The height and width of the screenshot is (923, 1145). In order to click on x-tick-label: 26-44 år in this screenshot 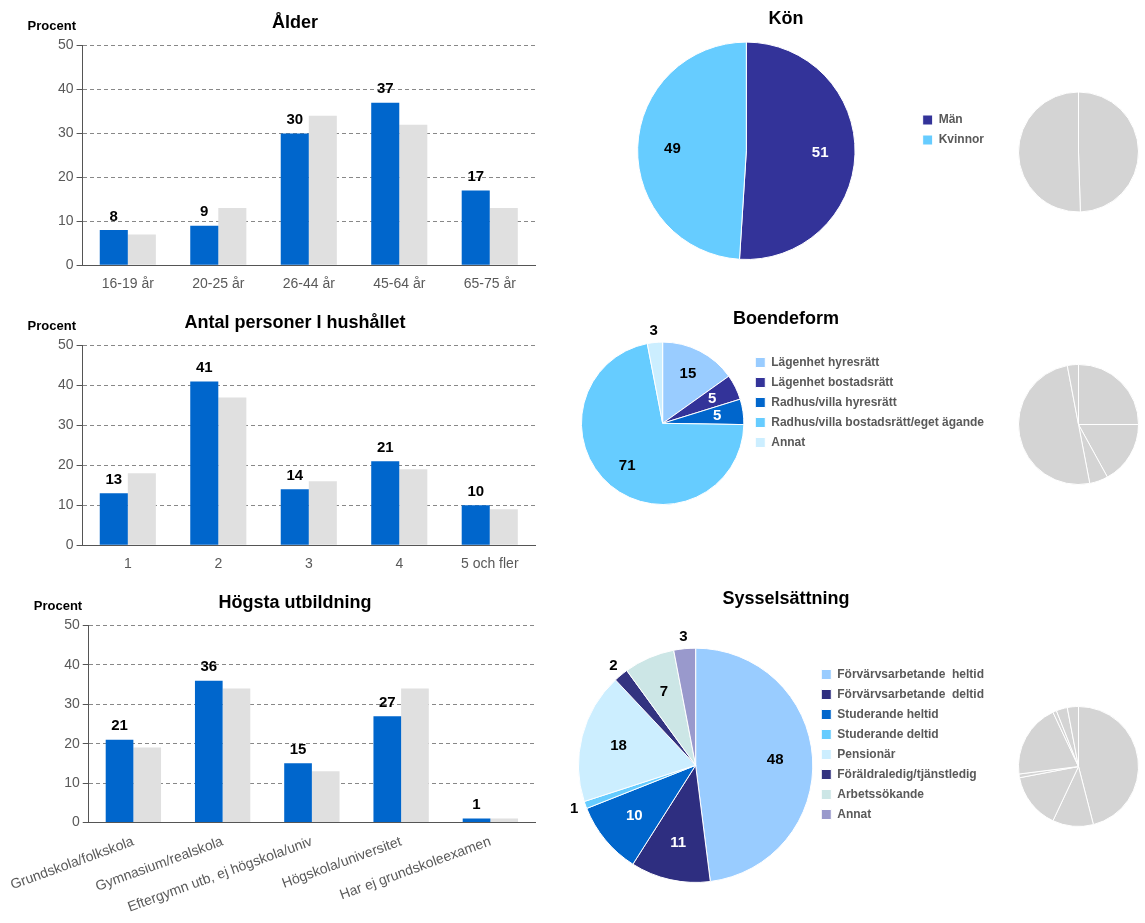, I will do `click(309, 283)`.